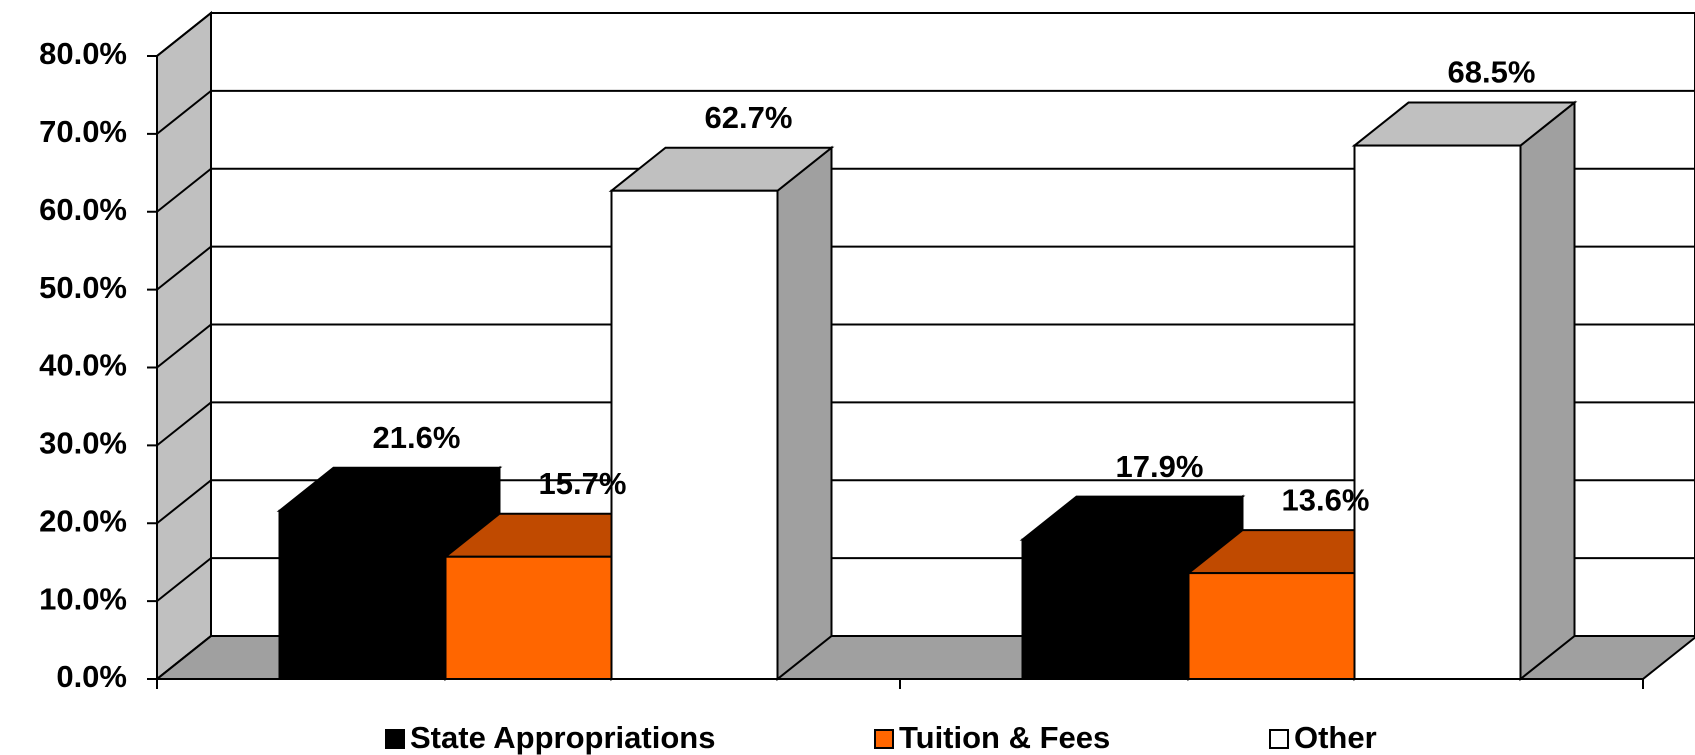 This screenshot has width=1695, height=755. I want to click on data-label: 15.7%, so click(583, 483).